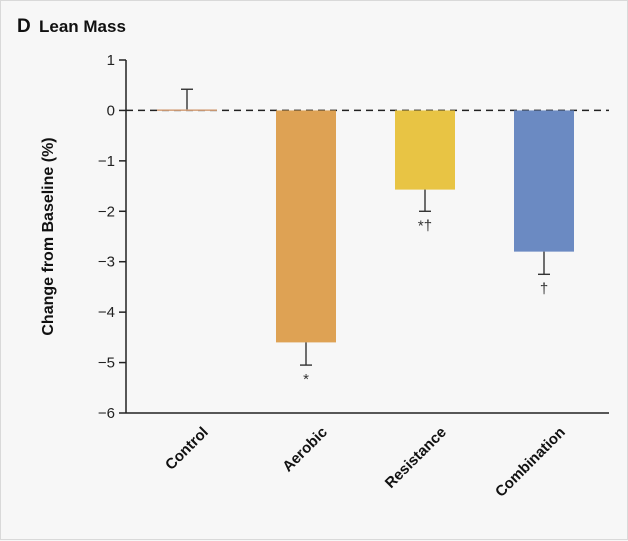 The width and height of the screenshot is (628, 541). I want to click on significance-mark: †, so click(544, 288).